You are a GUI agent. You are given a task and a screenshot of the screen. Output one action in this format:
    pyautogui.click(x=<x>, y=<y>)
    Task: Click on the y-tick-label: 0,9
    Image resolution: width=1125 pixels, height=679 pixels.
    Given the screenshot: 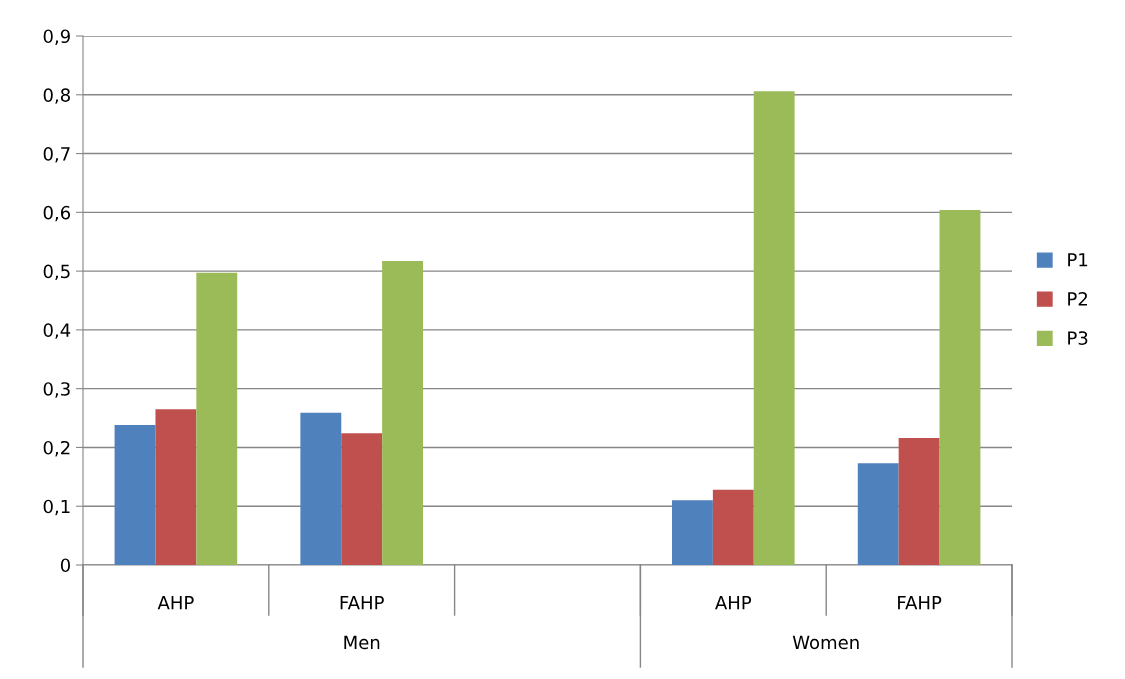 What is the action you would take?
    pyautogui.click(x=56, y=37)
    